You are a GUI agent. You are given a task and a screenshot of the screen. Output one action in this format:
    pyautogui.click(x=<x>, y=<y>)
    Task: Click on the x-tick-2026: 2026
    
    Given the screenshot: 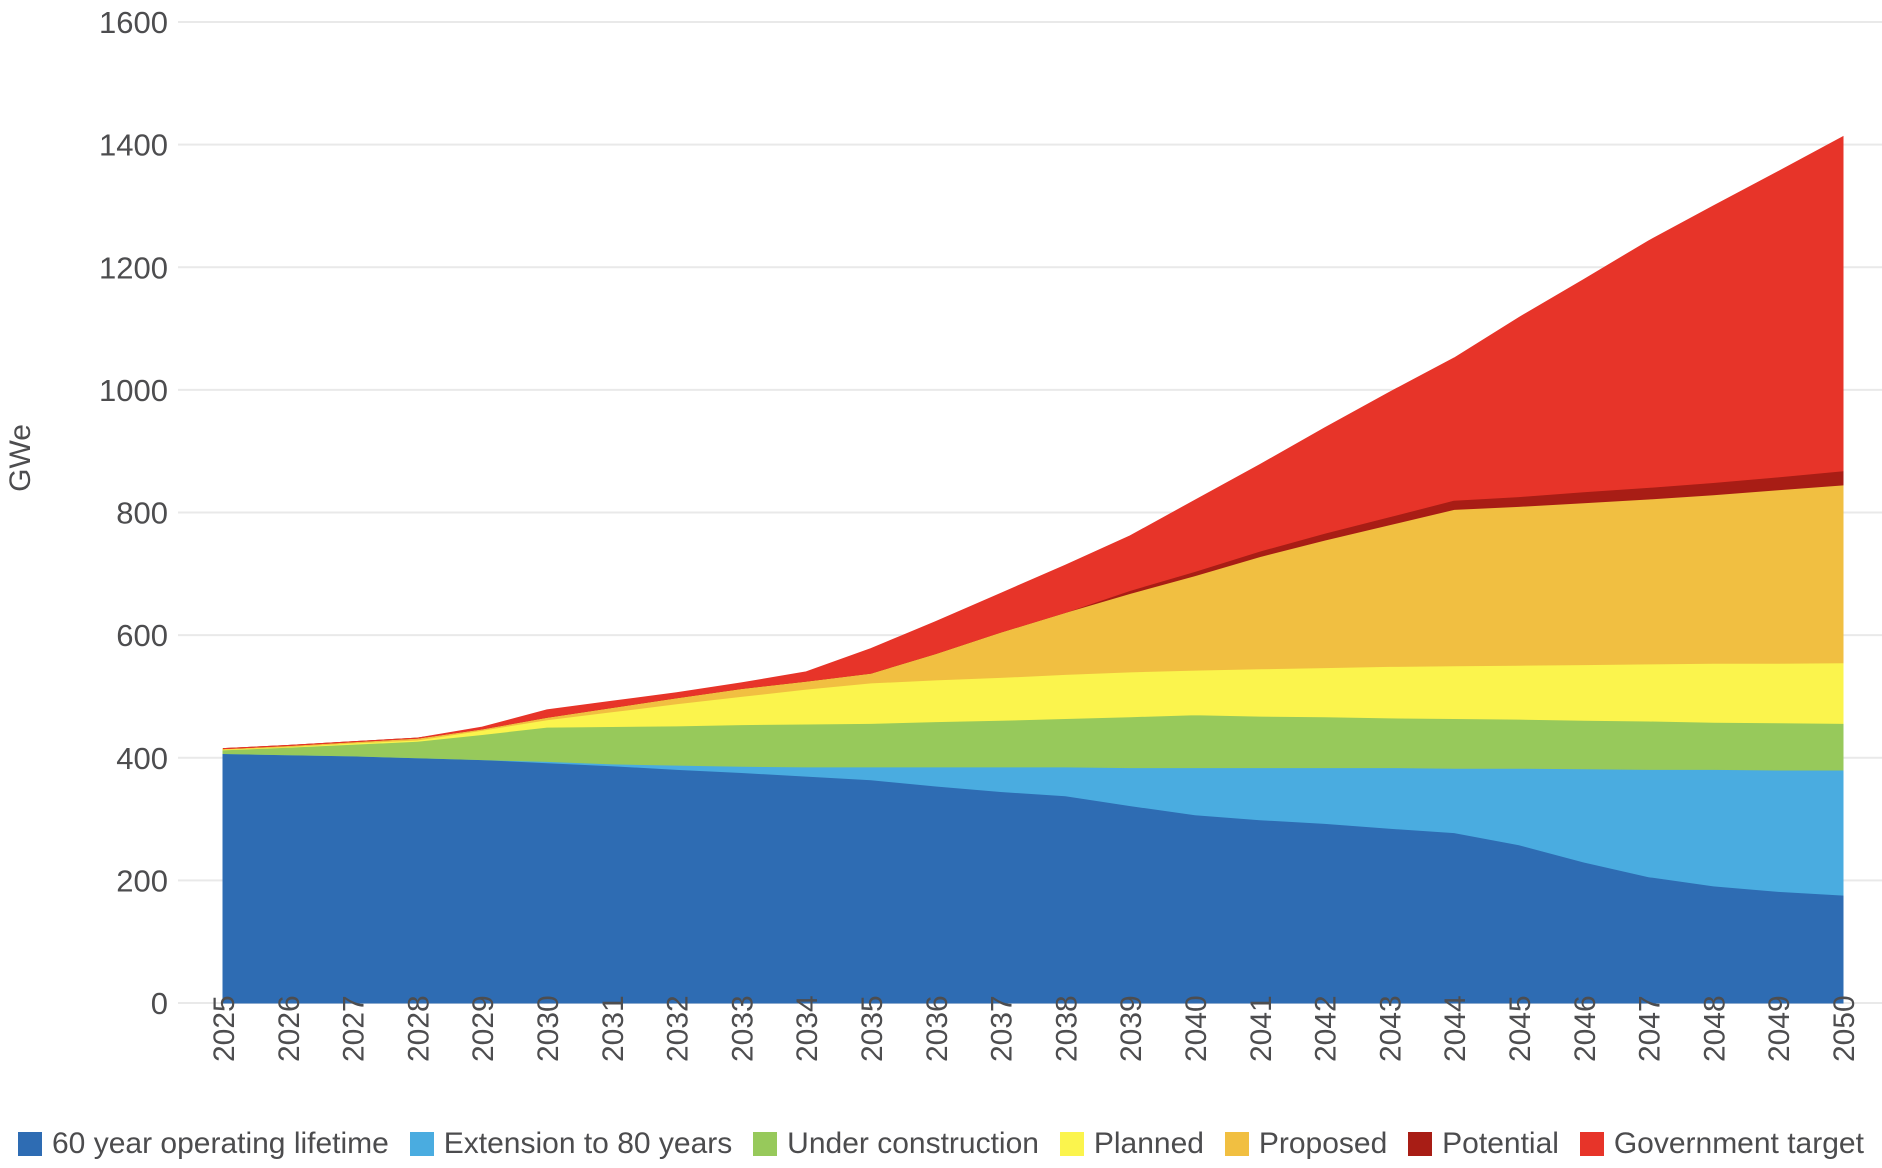 What is the action you would take?
    pyautogui.click(x=289, y=1028)
    